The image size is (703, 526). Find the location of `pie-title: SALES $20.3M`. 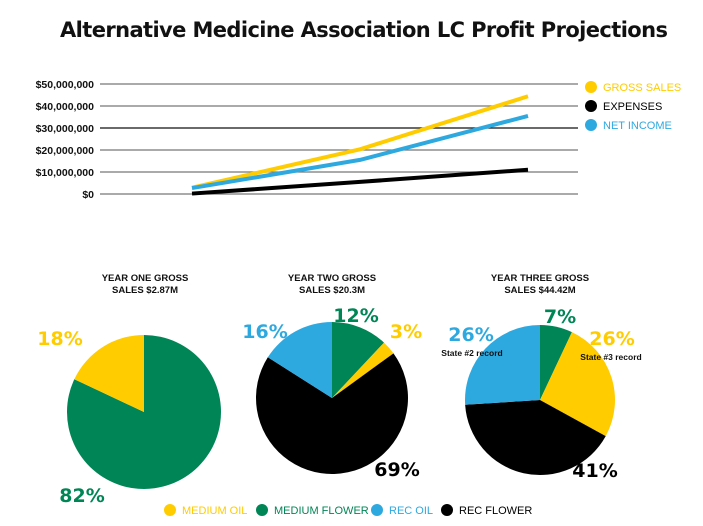

pie-title: SALES $20.3M is located at coordinates (332, 290).